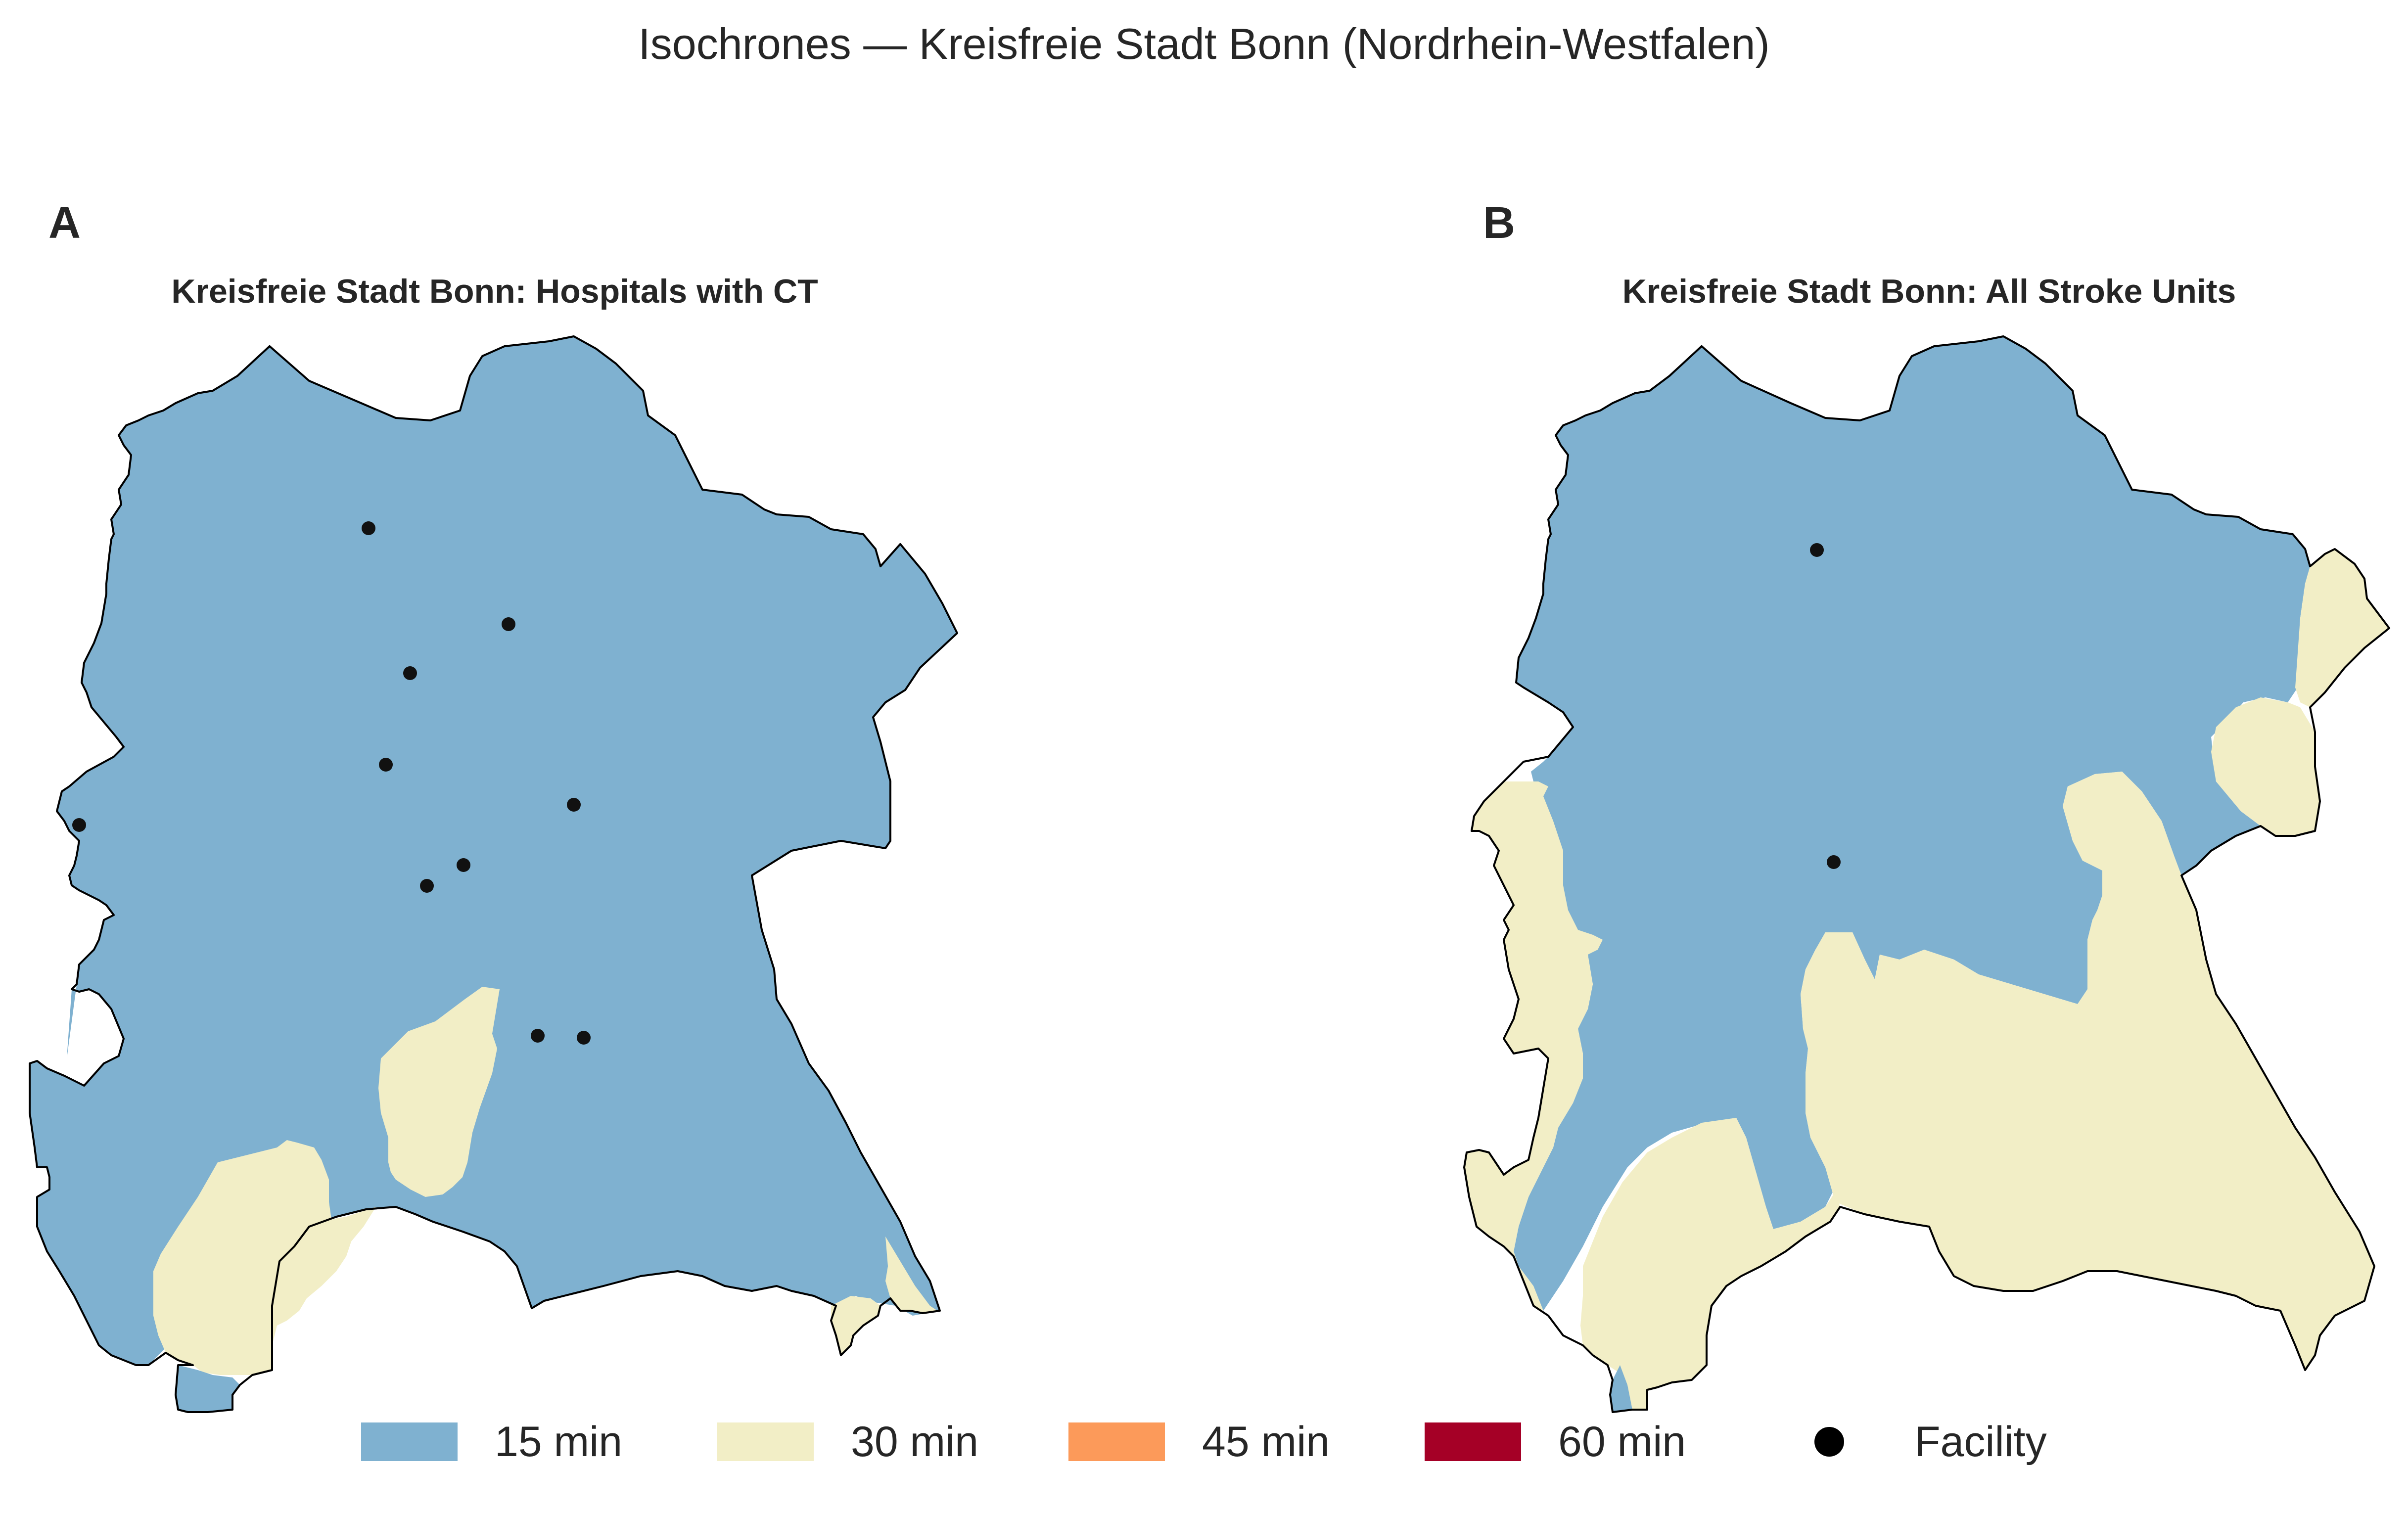 The width and height of the screenshot is (2408, 1513). I want to click on legend-facility-marker-icon, so click(1829, 1442).